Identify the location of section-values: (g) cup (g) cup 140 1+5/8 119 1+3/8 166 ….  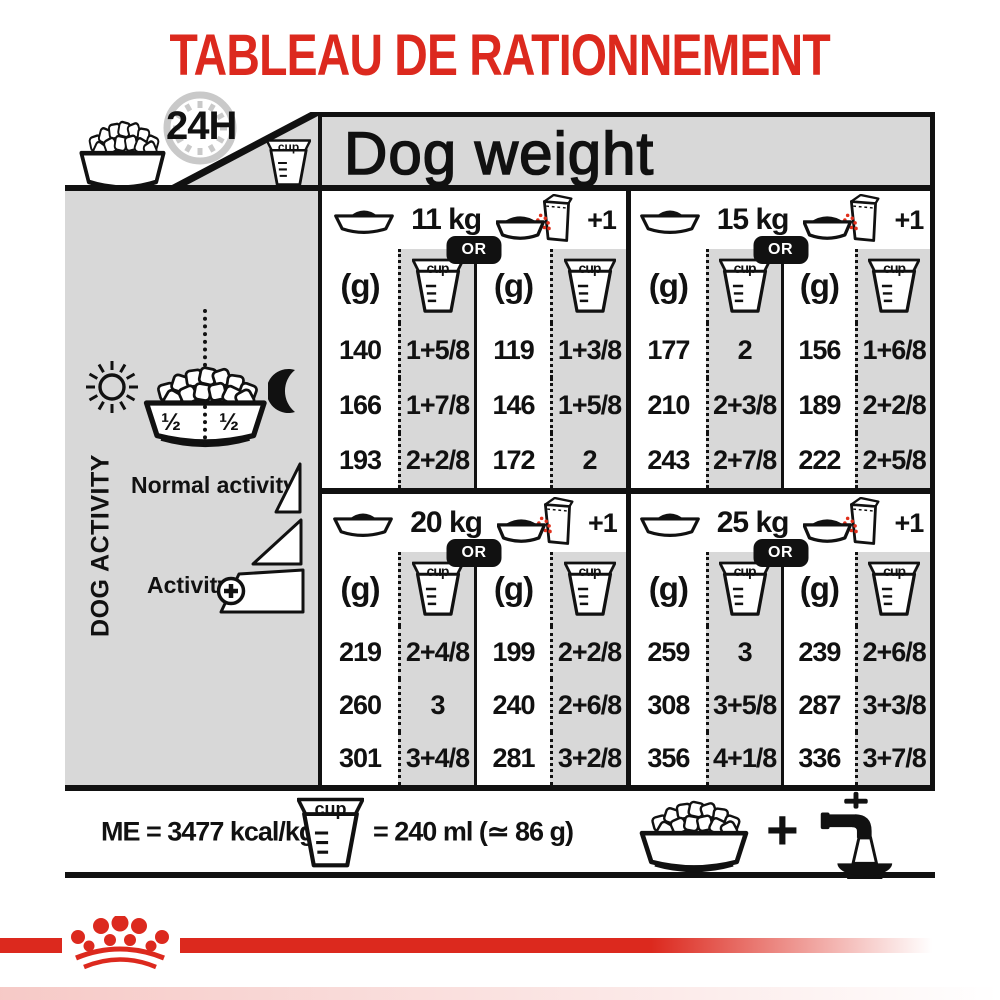
(474, 368).